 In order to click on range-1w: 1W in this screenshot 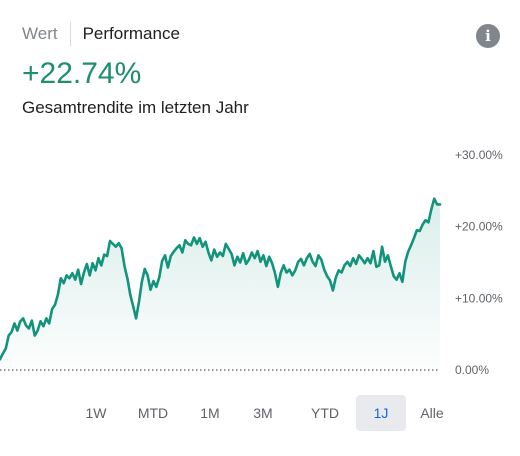, I will do `click(96, 413)`.